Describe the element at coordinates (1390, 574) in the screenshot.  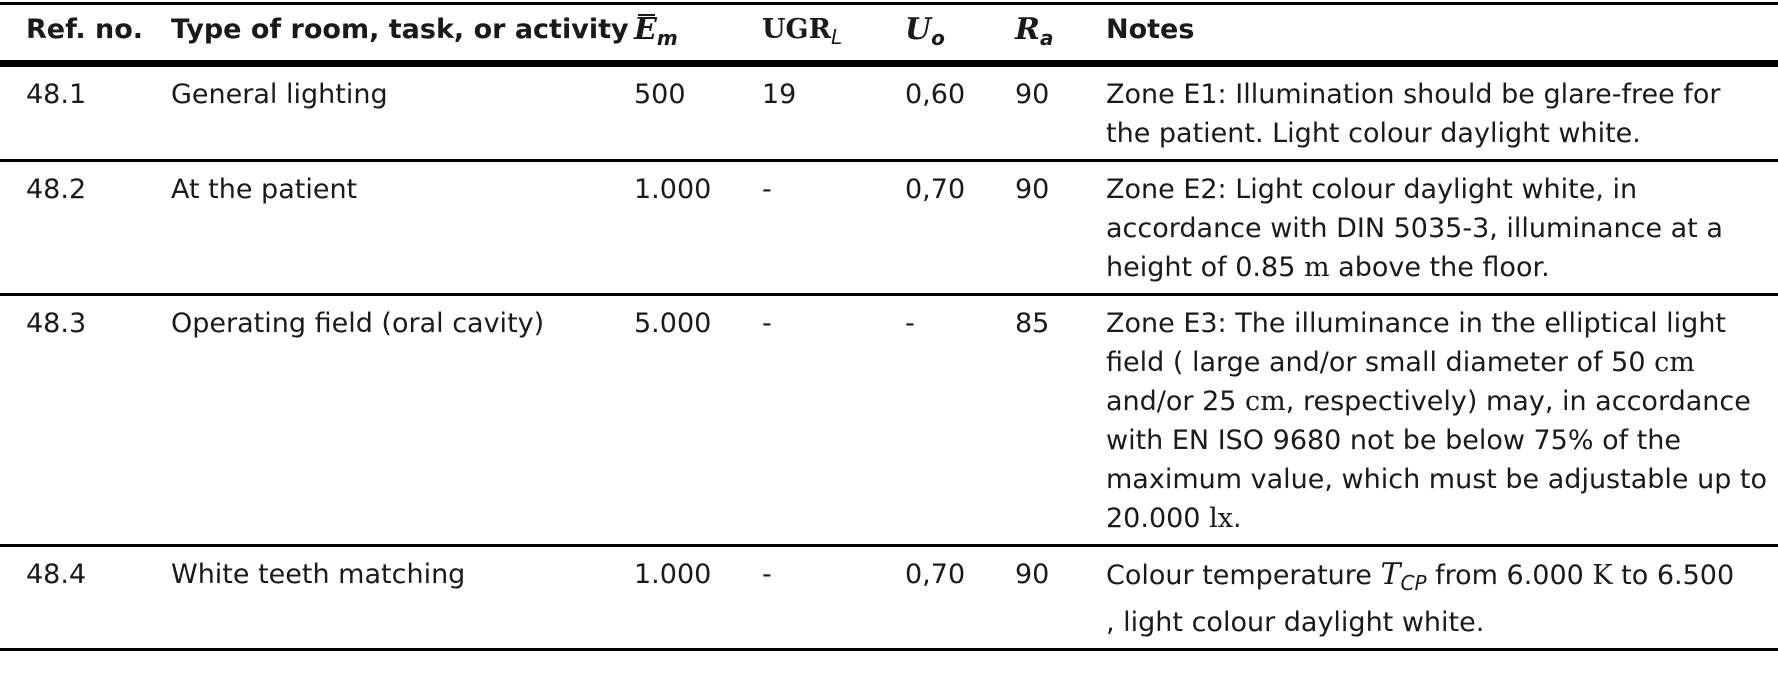
I see `temperature-symbol: T` at that location.